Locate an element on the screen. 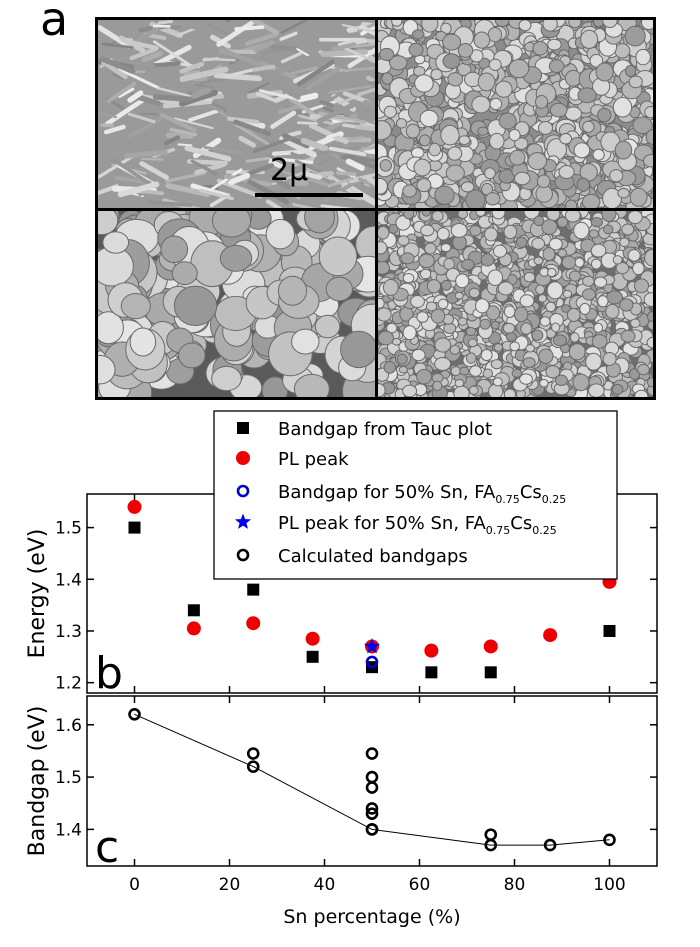 This screenshot has height=947, width=700. sem-micrograph-top-right is located at coordinates (515, 114).